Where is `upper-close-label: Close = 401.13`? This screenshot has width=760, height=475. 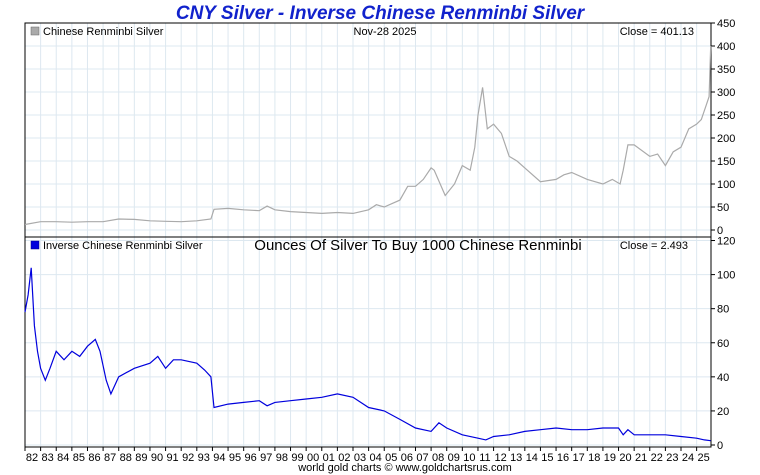
upper-close-label: Close = 401.13 is located at coordinates (657, 32).